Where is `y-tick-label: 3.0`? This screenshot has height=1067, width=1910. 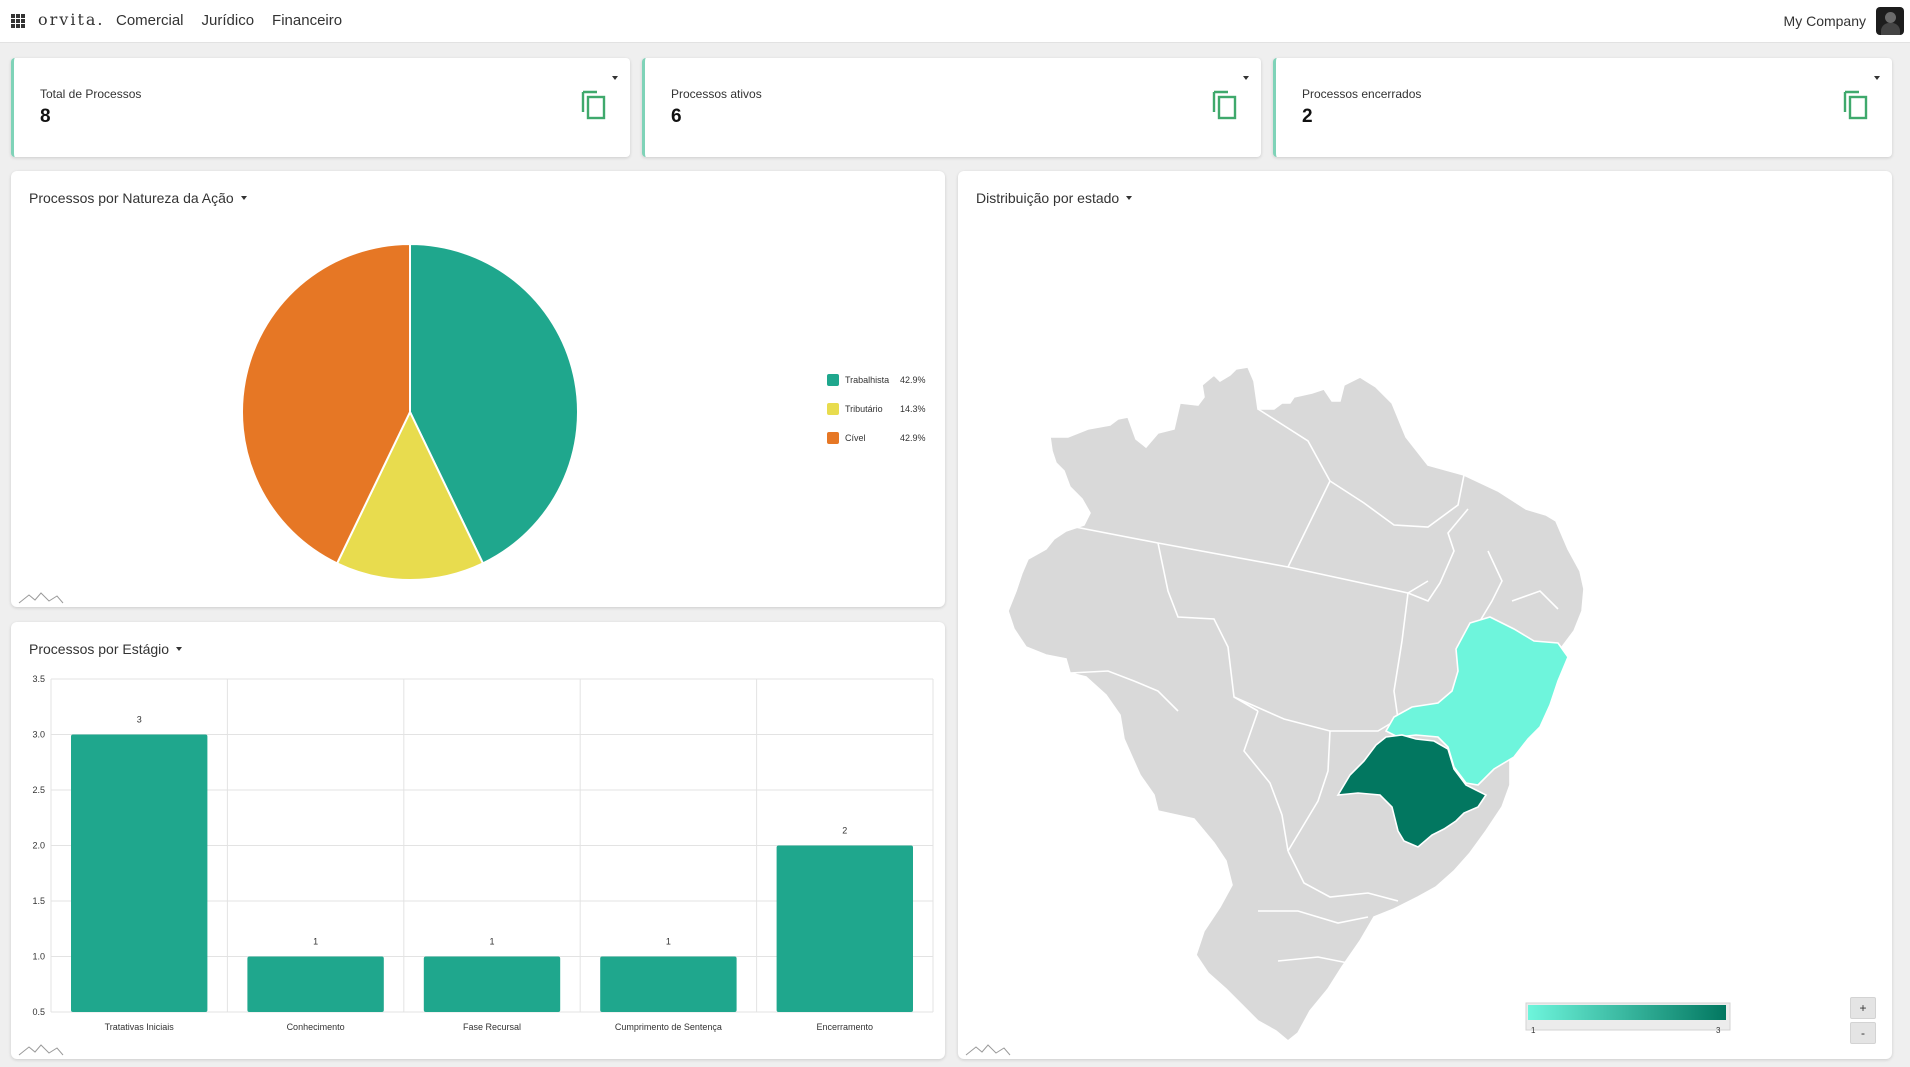 y-tick-label: 3.0 is located at coordinates (38, 735).